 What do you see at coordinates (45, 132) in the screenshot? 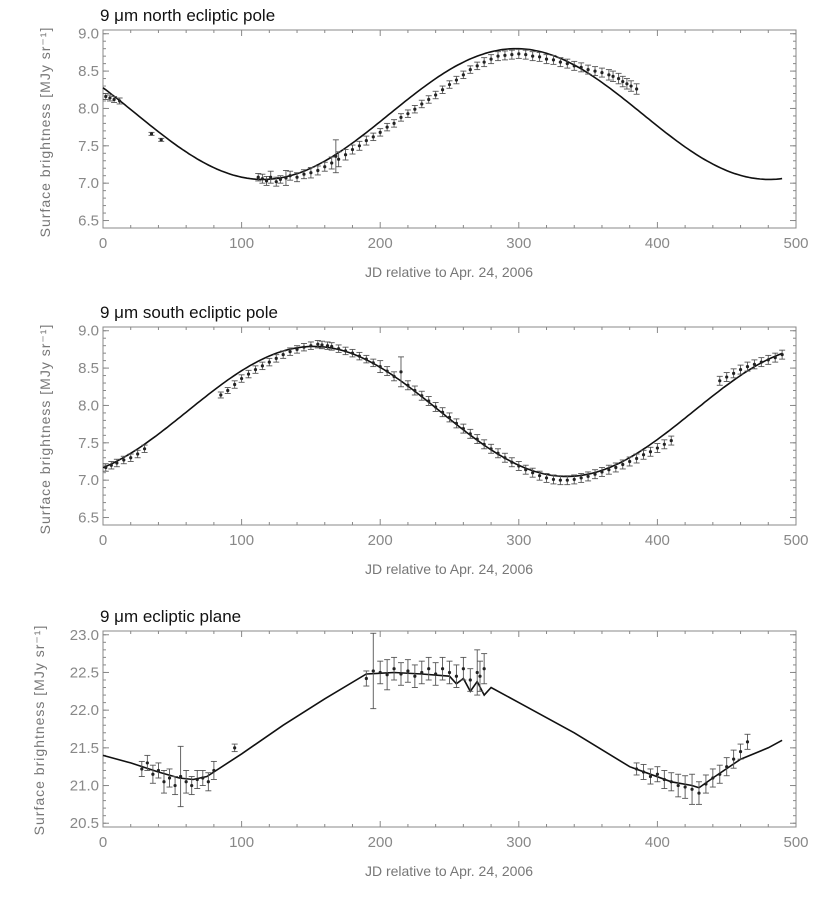
I see `y-axis-label: Surface brightness [MJy sr⁻¹]` at bounding box center [45, 132].